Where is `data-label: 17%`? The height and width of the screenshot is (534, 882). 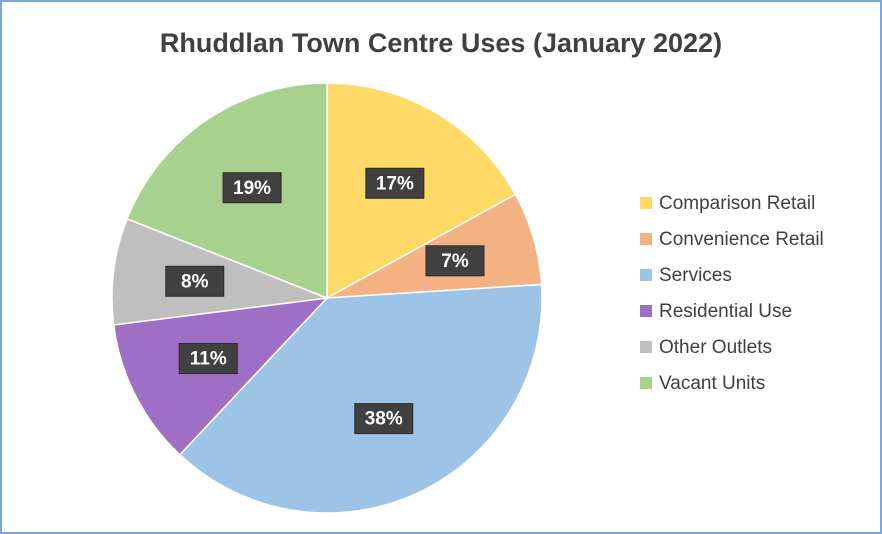 data-label: 17% is located at coordinates (395, 183).